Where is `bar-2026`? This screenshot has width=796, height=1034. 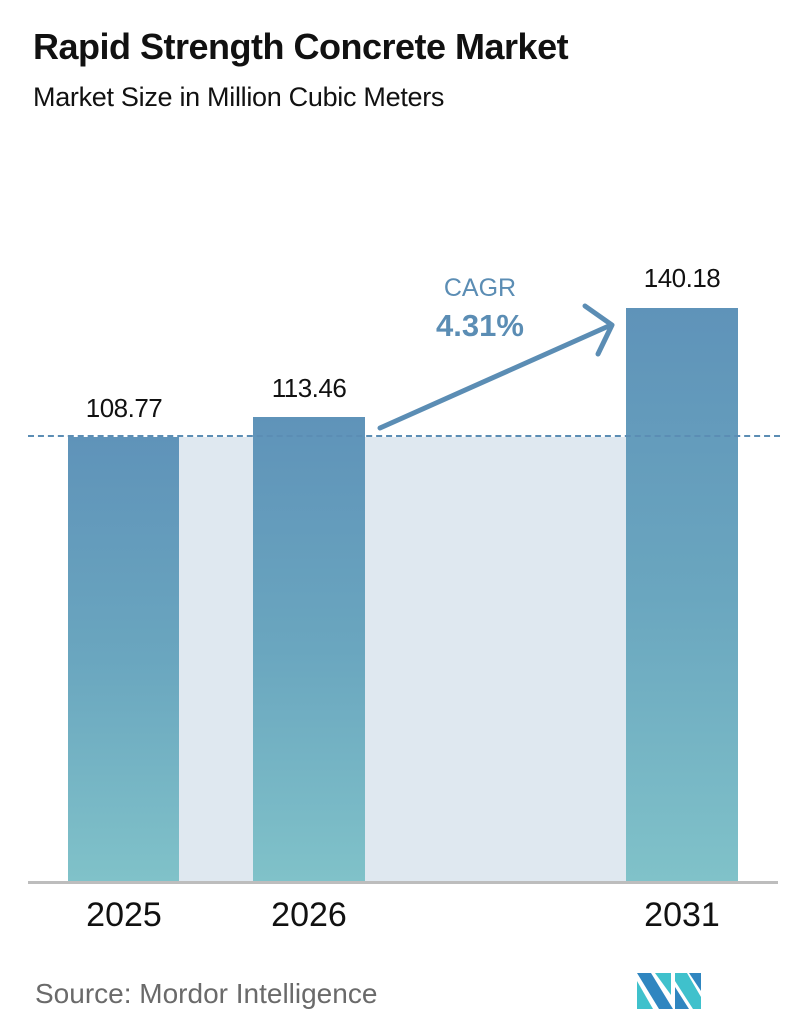
bar-2026 is located at coordinates (309, 649).